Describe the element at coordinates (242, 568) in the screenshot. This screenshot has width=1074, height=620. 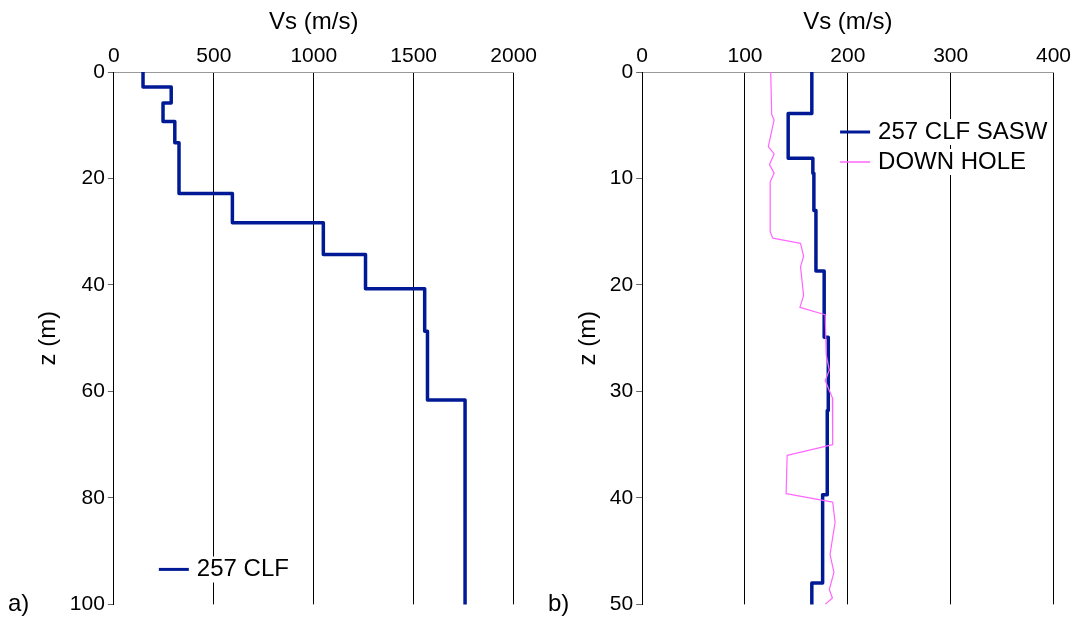
I see `legend-label: 257 CLF` at that location.